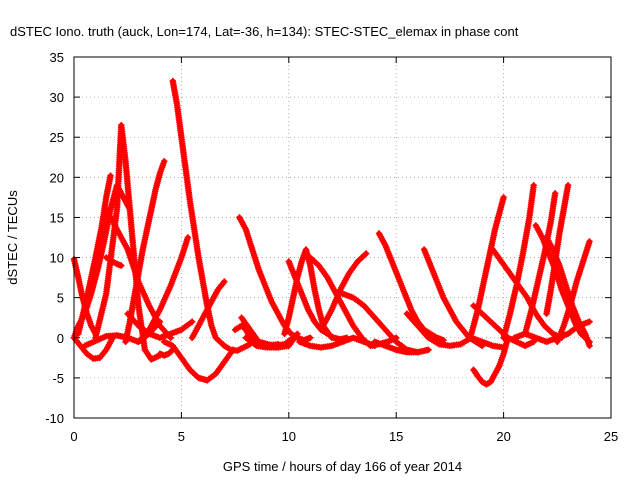  Describe the element at coordinates (503, 436) in the screenshot. I see `x-tick-label: 20` at that location.